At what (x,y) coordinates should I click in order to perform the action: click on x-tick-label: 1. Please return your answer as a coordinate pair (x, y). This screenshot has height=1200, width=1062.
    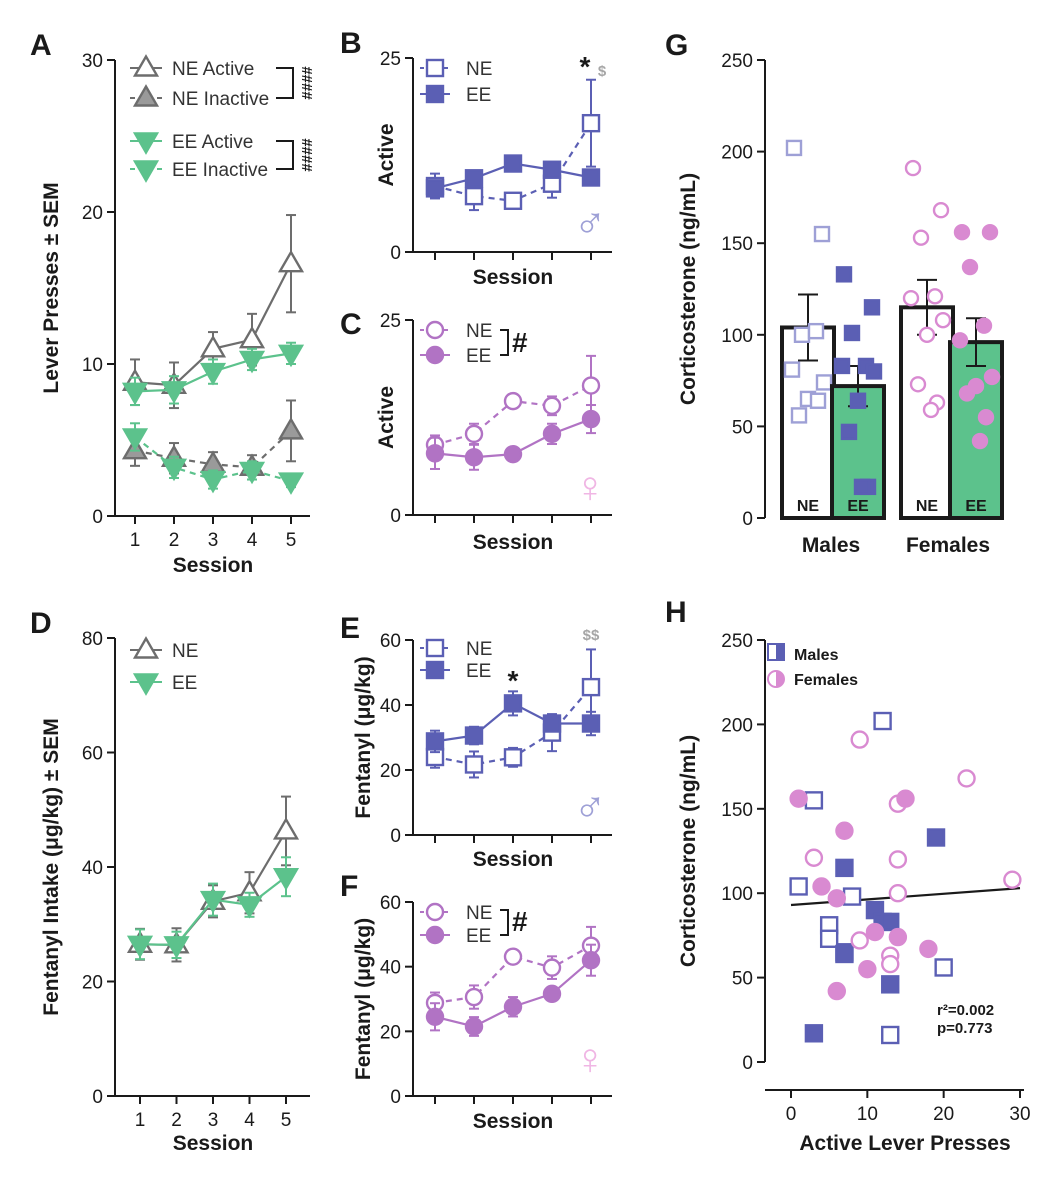
    Looking at the image, I should click on (140, 1120).